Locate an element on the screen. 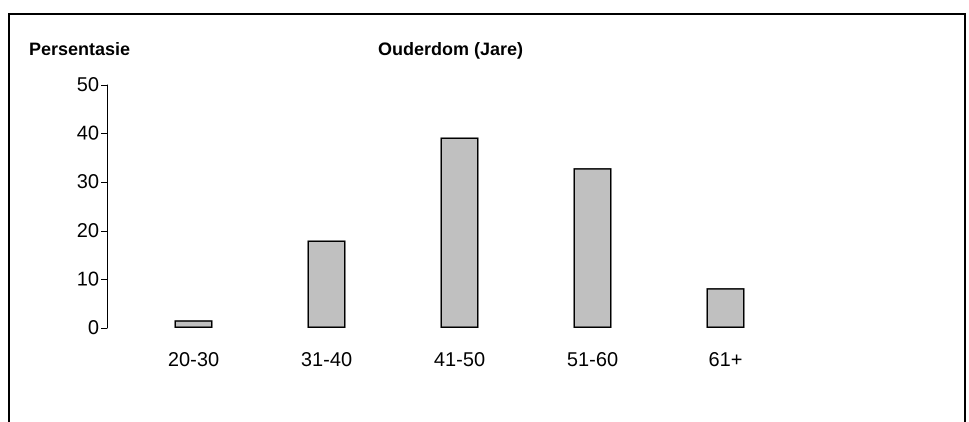 The width and height of the screenshot is (969, 422). y-axis-title: Persentasie is located at coordinates (79, 49).